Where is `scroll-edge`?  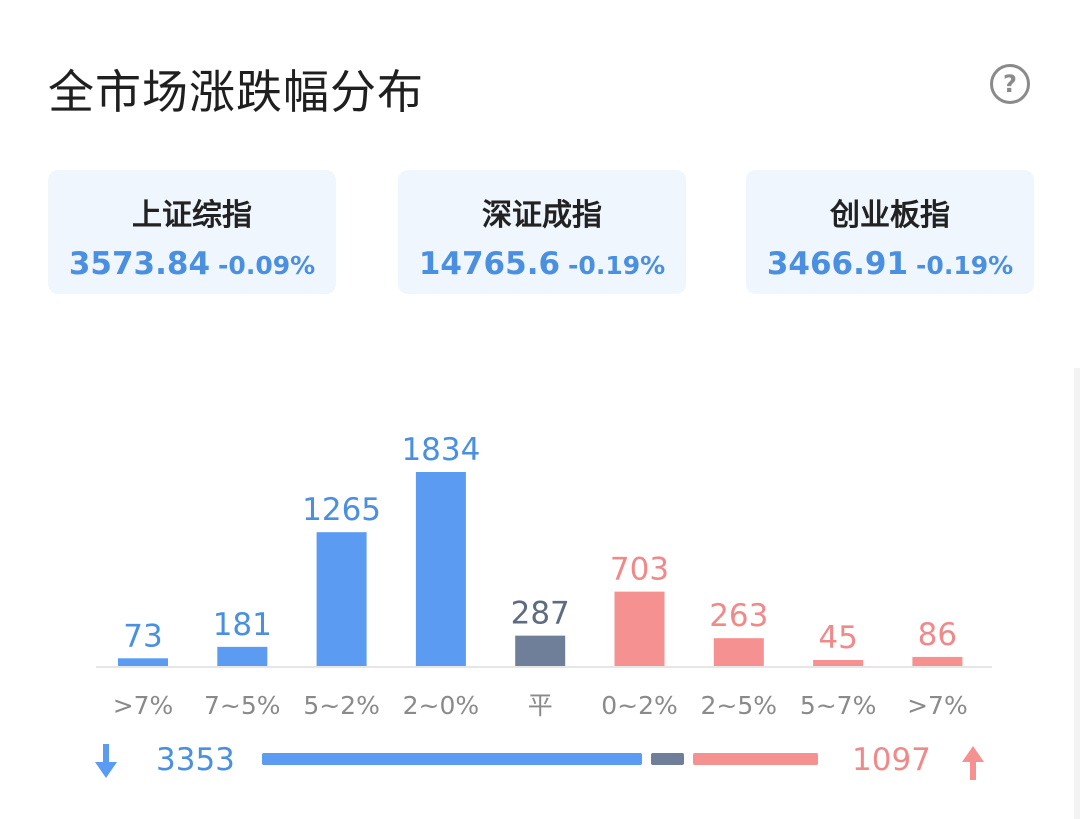 scroll-edge is located at coordinates (1077, 593).